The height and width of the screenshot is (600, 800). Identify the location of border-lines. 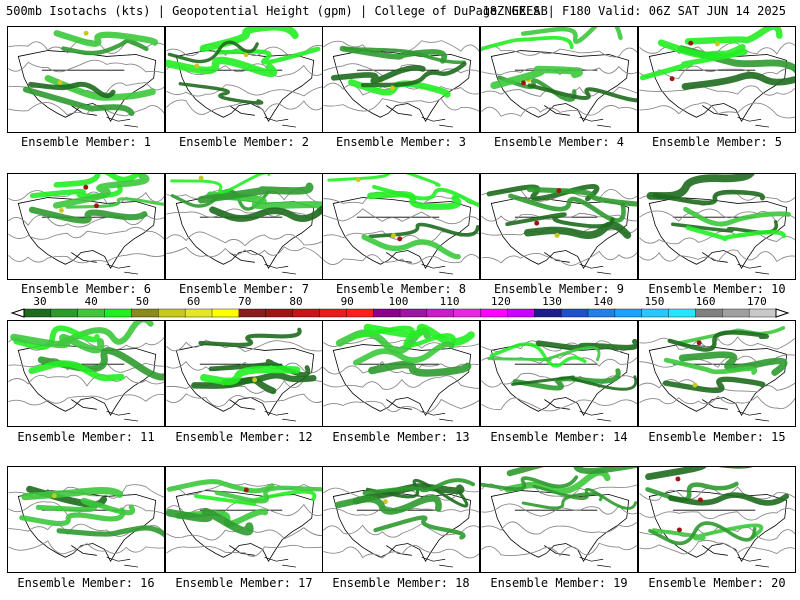
(714, 532).